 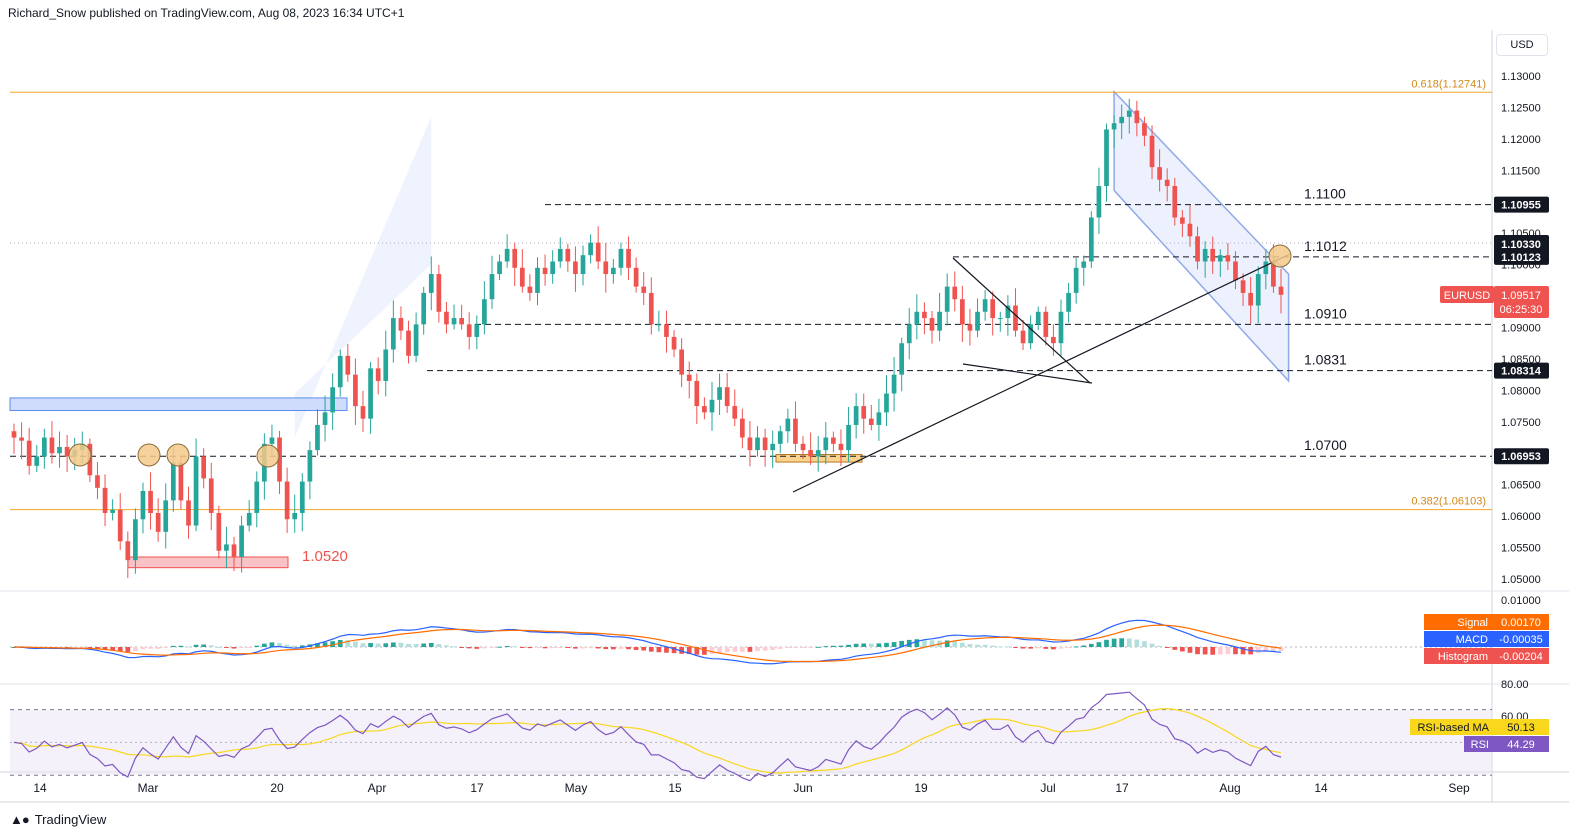 I want to click on time-tick-label: Sep, so click(x=1459, y=788).